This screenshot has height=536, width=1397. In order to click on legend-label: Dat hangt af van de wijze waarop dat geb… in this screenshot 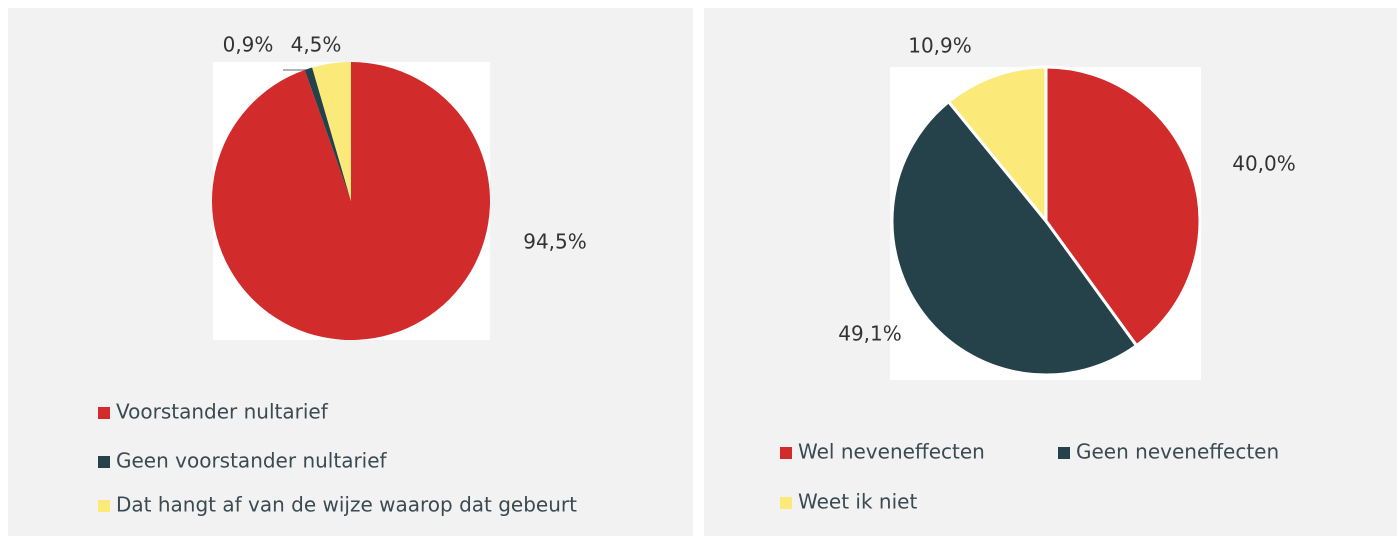, I will do `click(346, 505)`.